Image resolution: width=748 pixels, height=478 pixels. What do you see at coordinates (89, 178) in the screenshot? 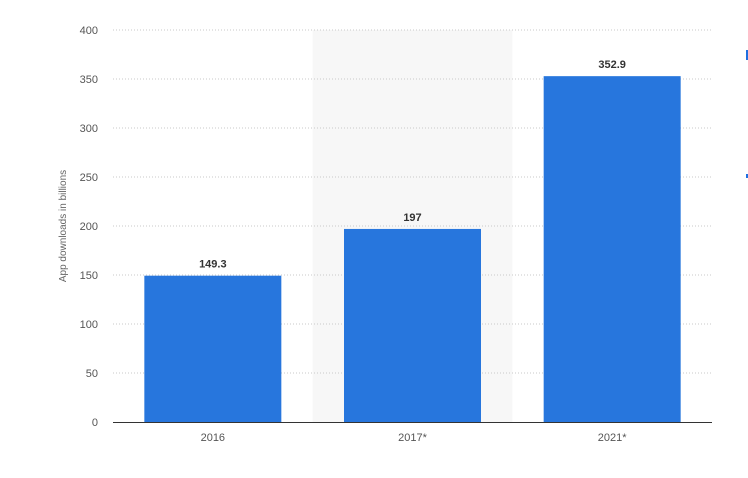
I see `y-tick-label: 250` at bounding box center [89, 178].